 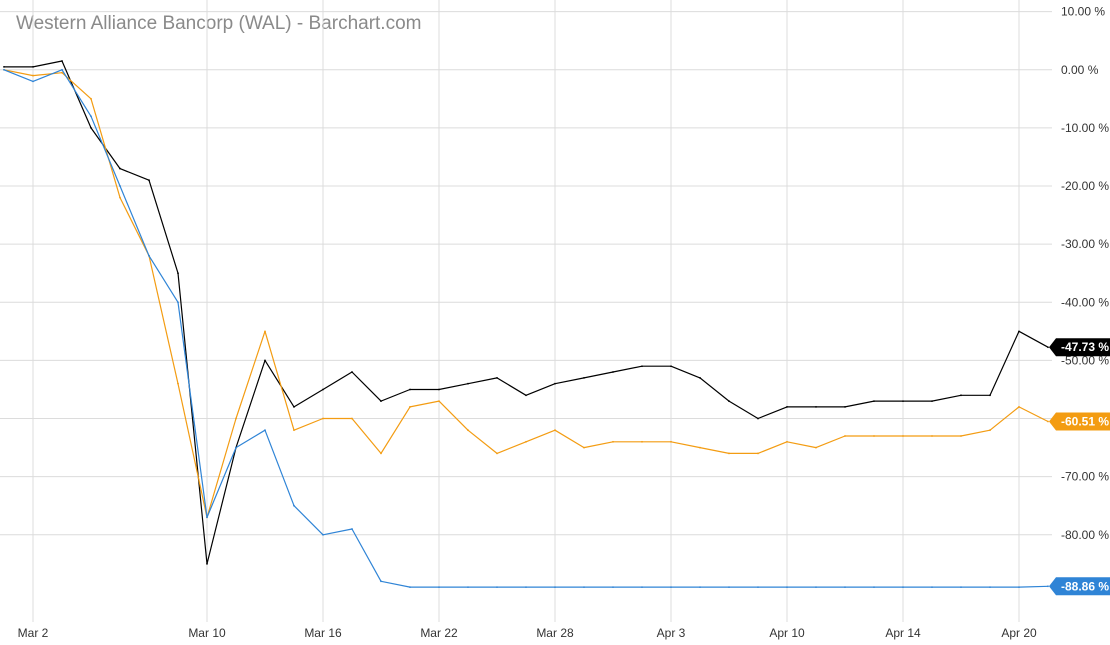 What do you see at coordinates (439, 633) in the screenshot?
I see `x-tick-label-mar-22: Mar 22` at bounding box center [439, 633].